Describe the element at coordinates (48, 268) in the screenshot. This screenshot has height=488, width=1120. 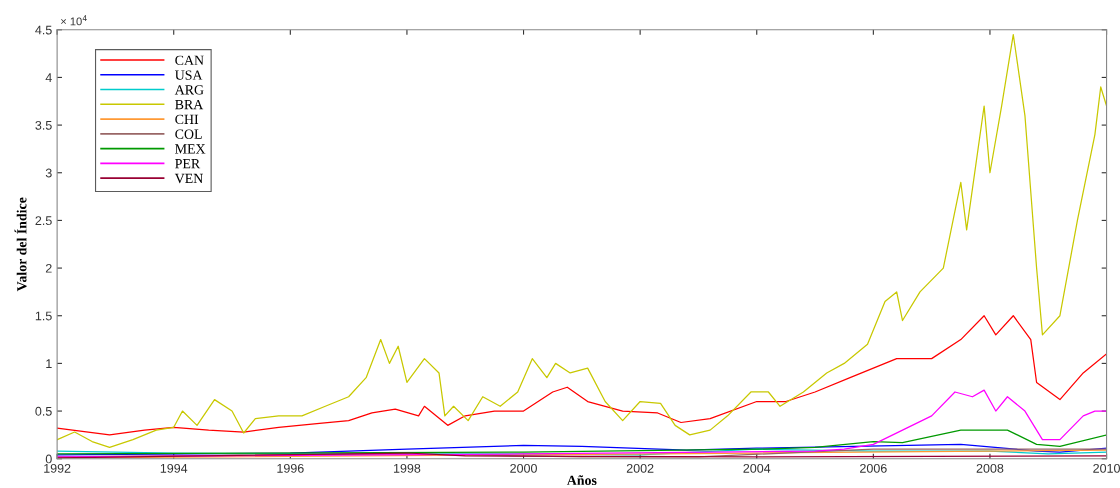
I see `y-tick-label: 2` at that location.